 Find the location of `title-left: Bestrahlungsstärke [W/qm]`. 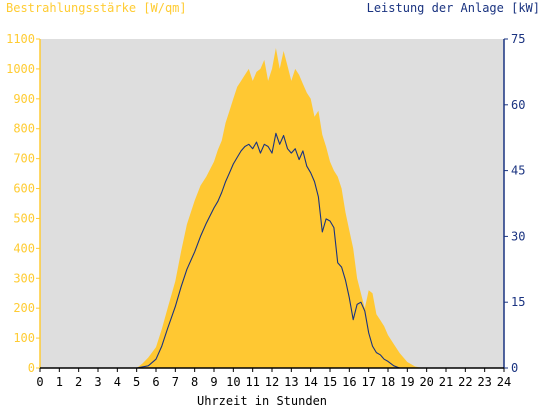

title-left: Bestrahlungsstärke [W/qm] is located at coordinates (96, 8).